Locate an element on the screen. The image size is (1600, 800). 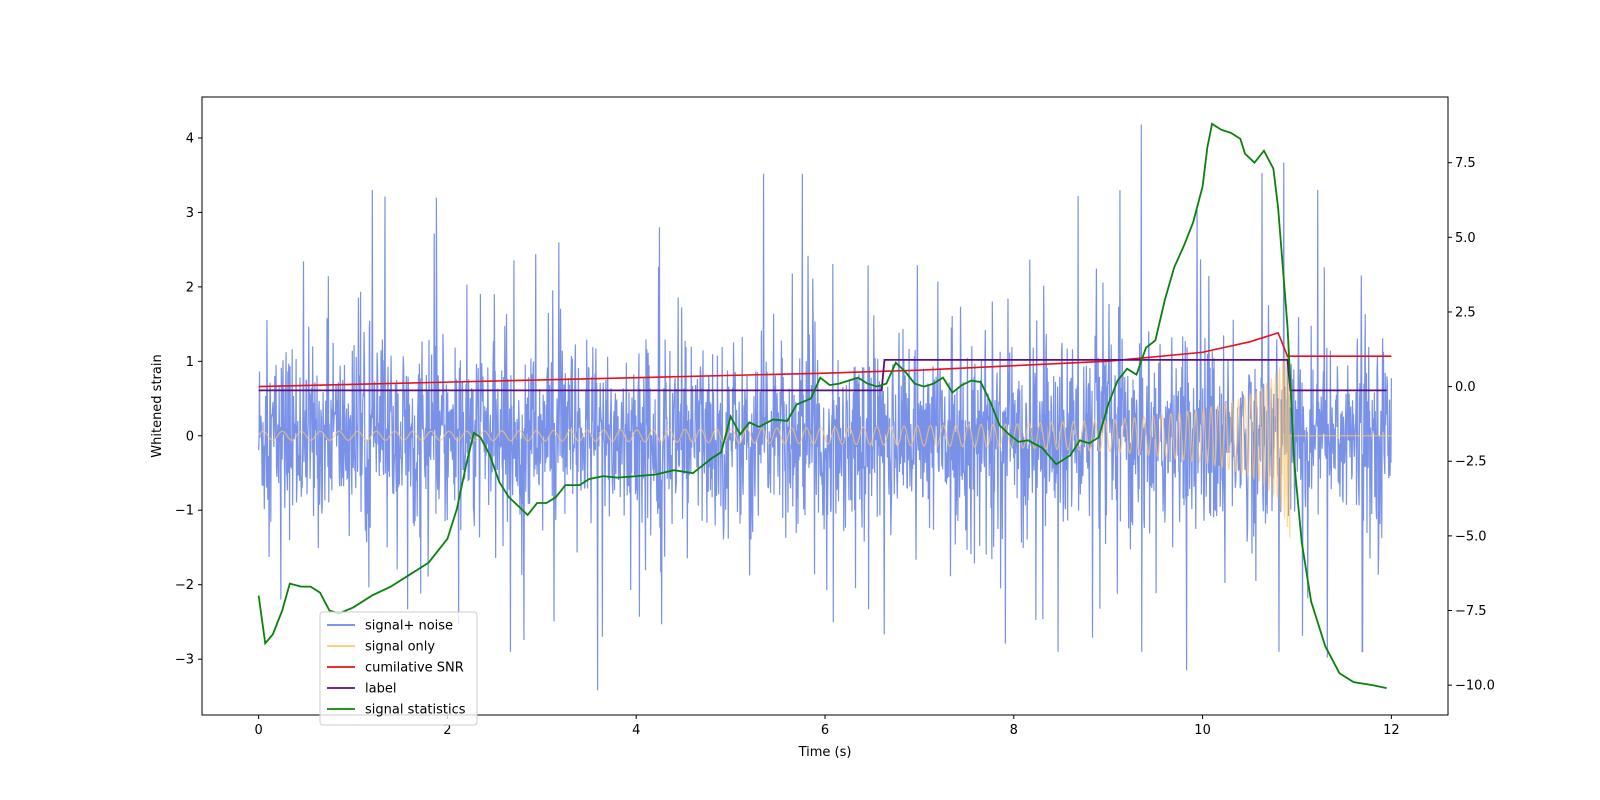
x-tick-label: 12 is located at coordinates (1391, 730).